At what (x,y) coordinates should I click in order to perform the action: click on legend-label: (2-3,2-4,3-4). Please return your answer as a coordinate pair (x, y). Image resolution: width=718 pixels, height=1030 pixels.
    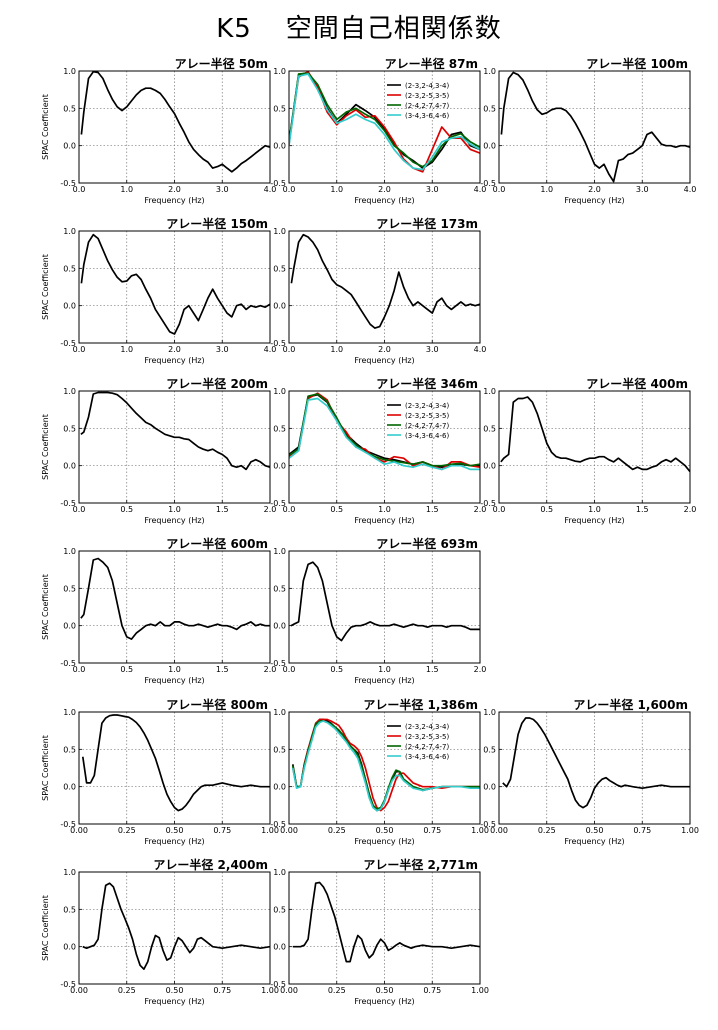
    Looking at the image, I should click on (427, 406).